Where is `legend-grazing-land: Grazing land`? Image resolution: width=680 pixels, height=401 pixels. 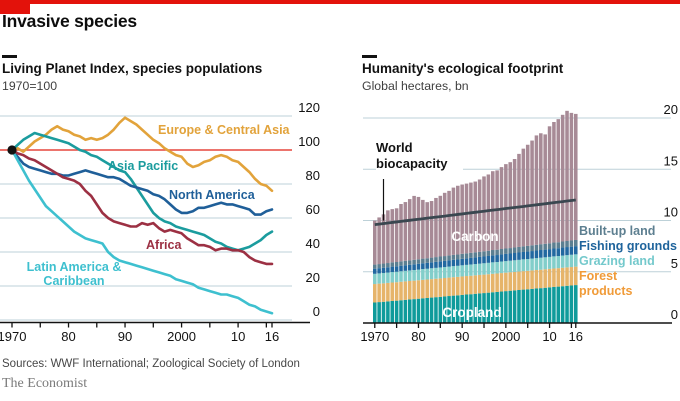
legend-grazing-land: Grazing land is located at coordinates (617, 261).